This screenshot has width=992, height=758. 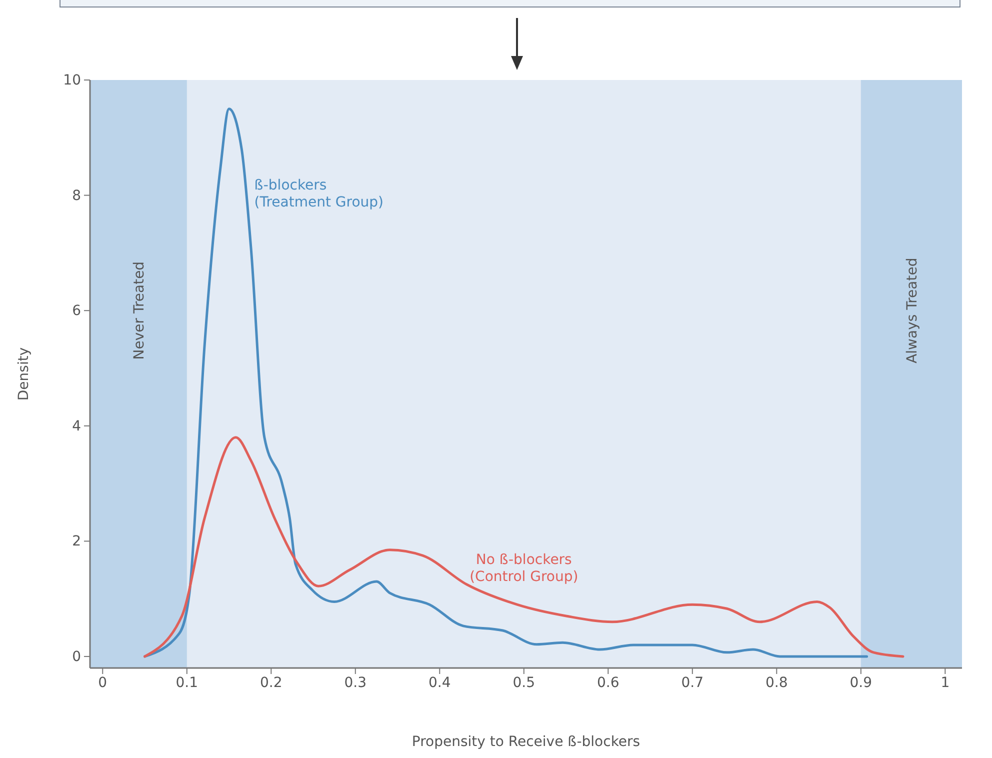 I want to click on x-tick-label: 0, so click(x=103, y=682).